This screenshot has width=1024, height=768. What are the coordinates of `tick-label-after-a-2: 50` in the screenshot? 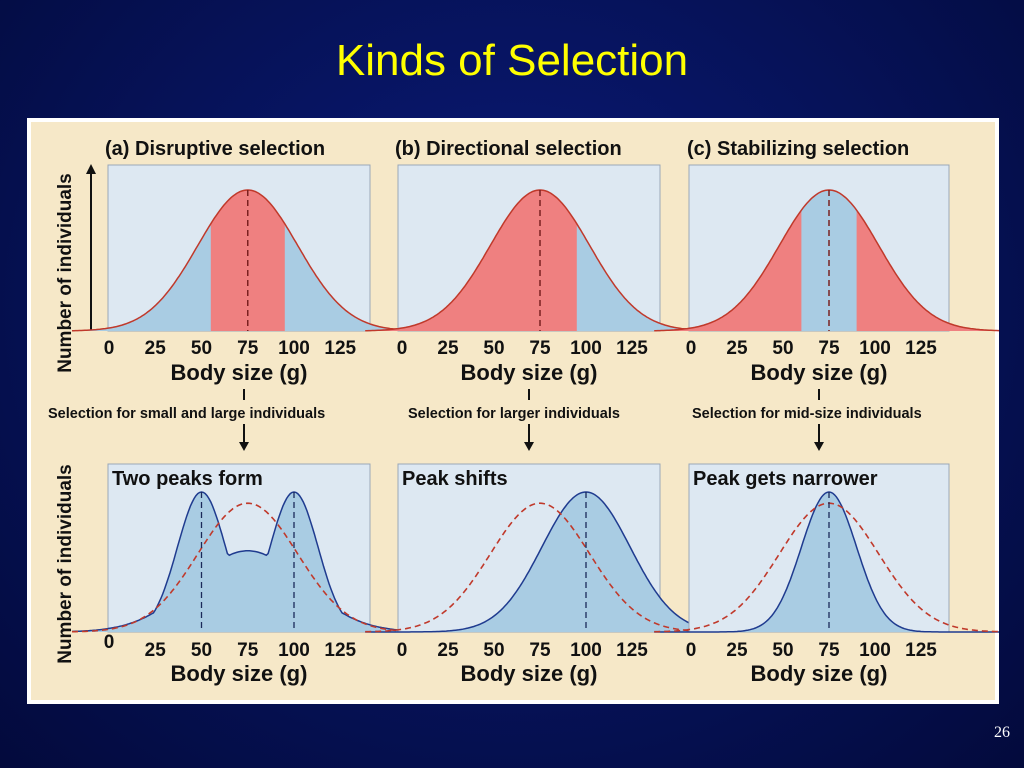 It's located at (201, 650).